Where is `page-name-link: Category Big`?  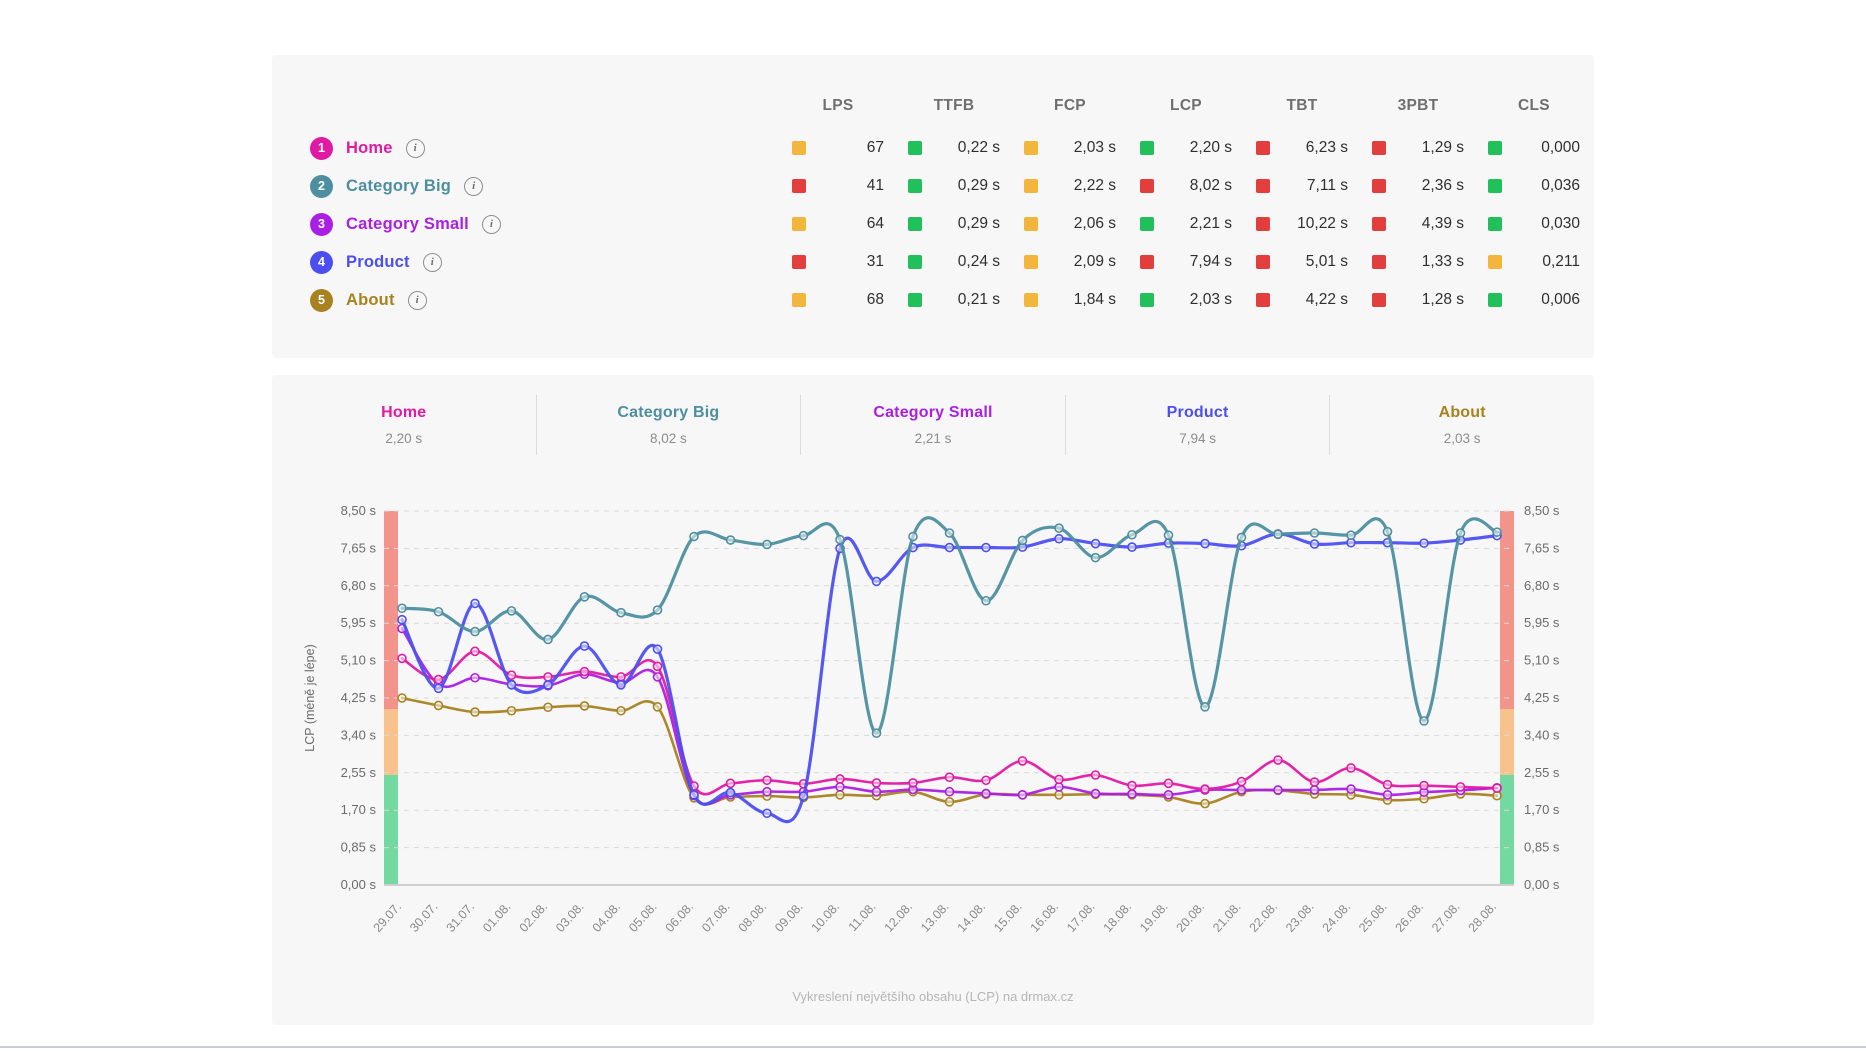
page-name-link: Category Big is located at coordinates (399, 185).